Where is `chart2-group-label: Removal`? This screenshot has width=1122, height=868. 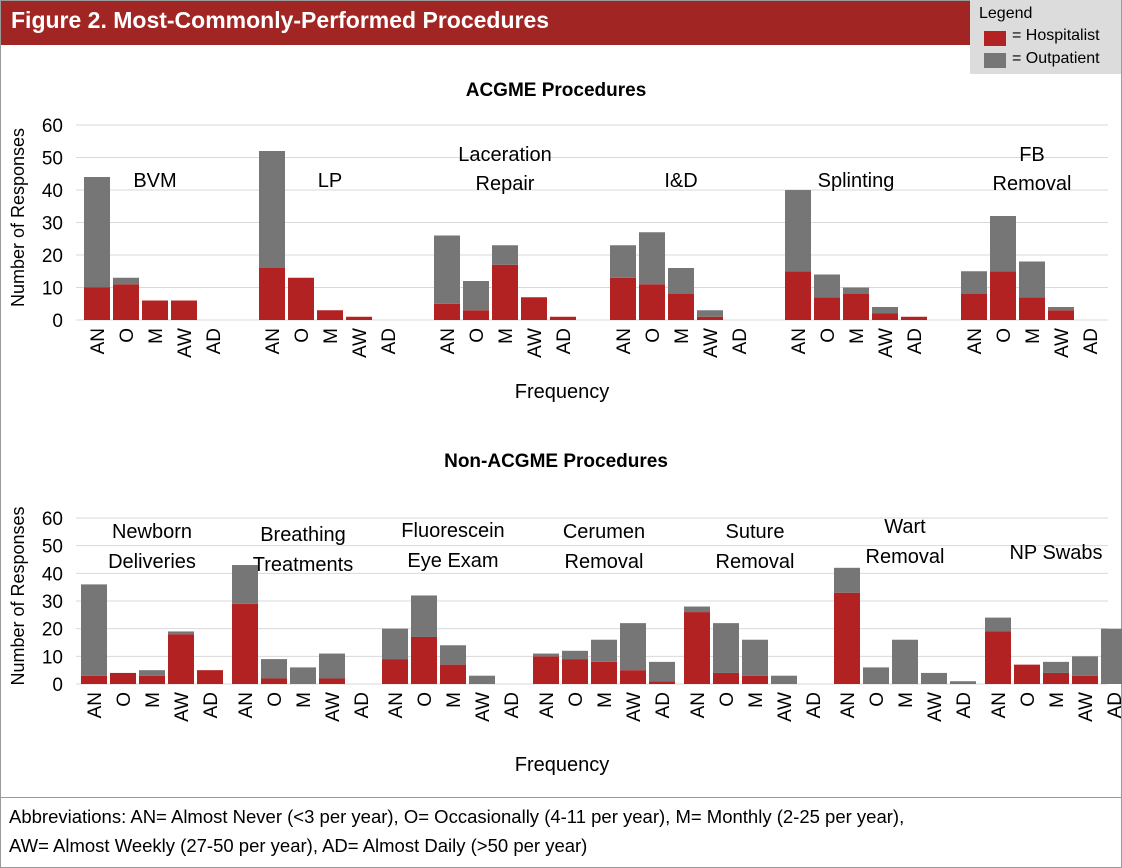 chart2-group-label: Removal is located at coordinates (604, 562).